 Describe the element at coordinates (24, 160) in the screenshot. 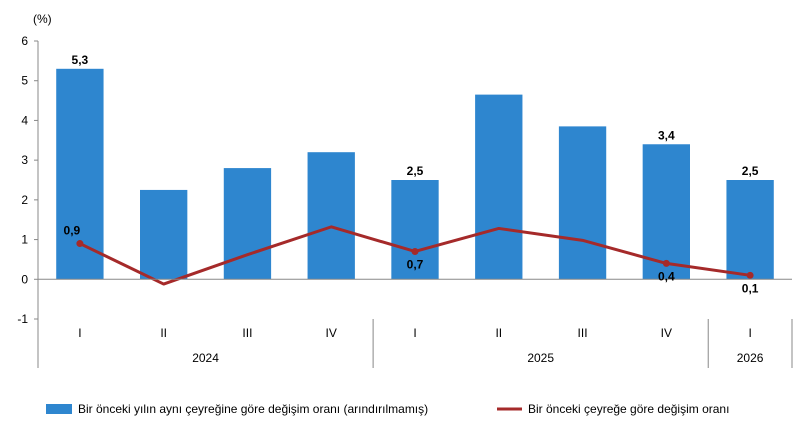

I see `y-tick-label: 3` at that location.